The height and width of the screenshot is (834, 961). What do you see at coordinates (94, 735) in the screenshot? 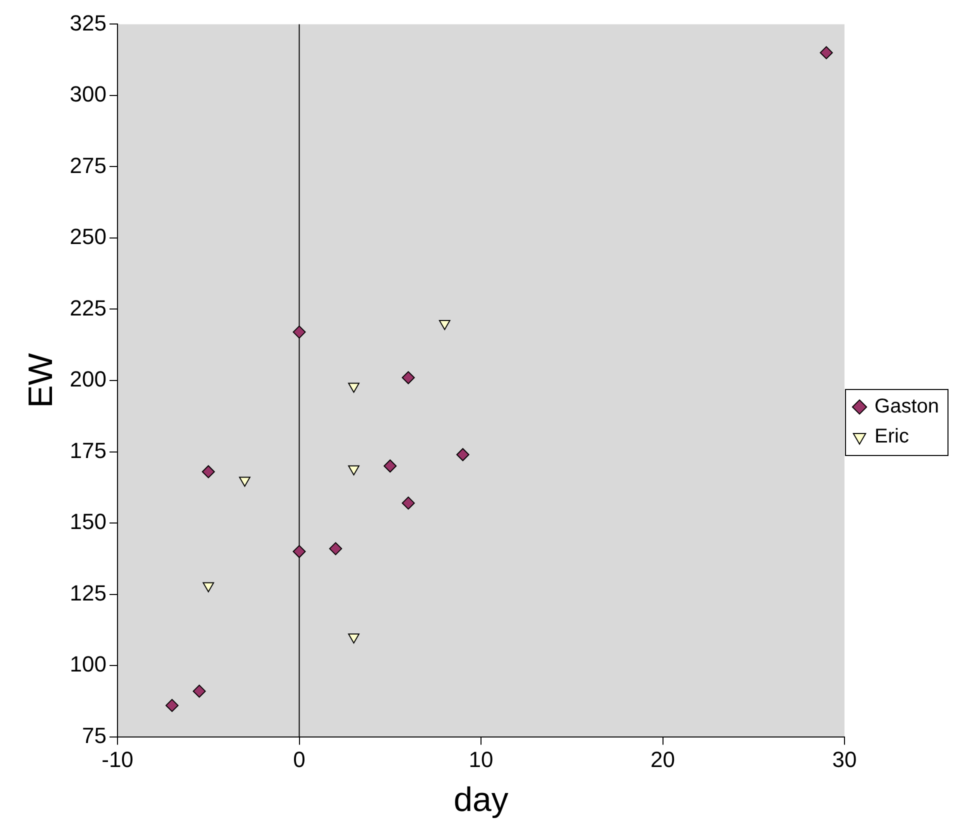
I see `y-tick-label: 75` at bounding box center [94, 735].